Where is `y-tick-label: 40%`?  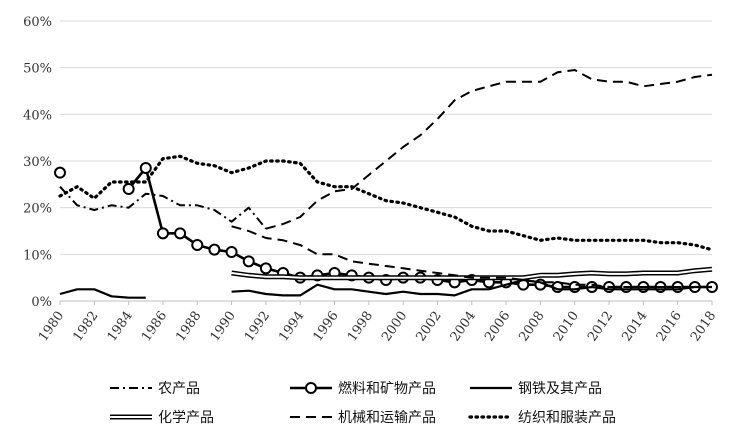
y-tick-label: 40% is located at coordinates (37, 115).